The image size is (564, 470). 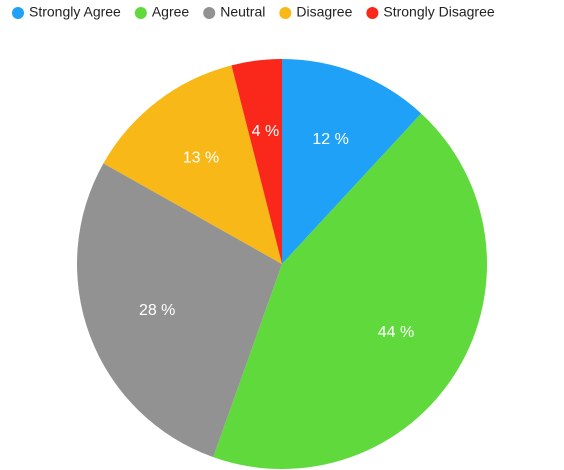 I want to click on legend-label: Neutral, so click(x=242, y=12).